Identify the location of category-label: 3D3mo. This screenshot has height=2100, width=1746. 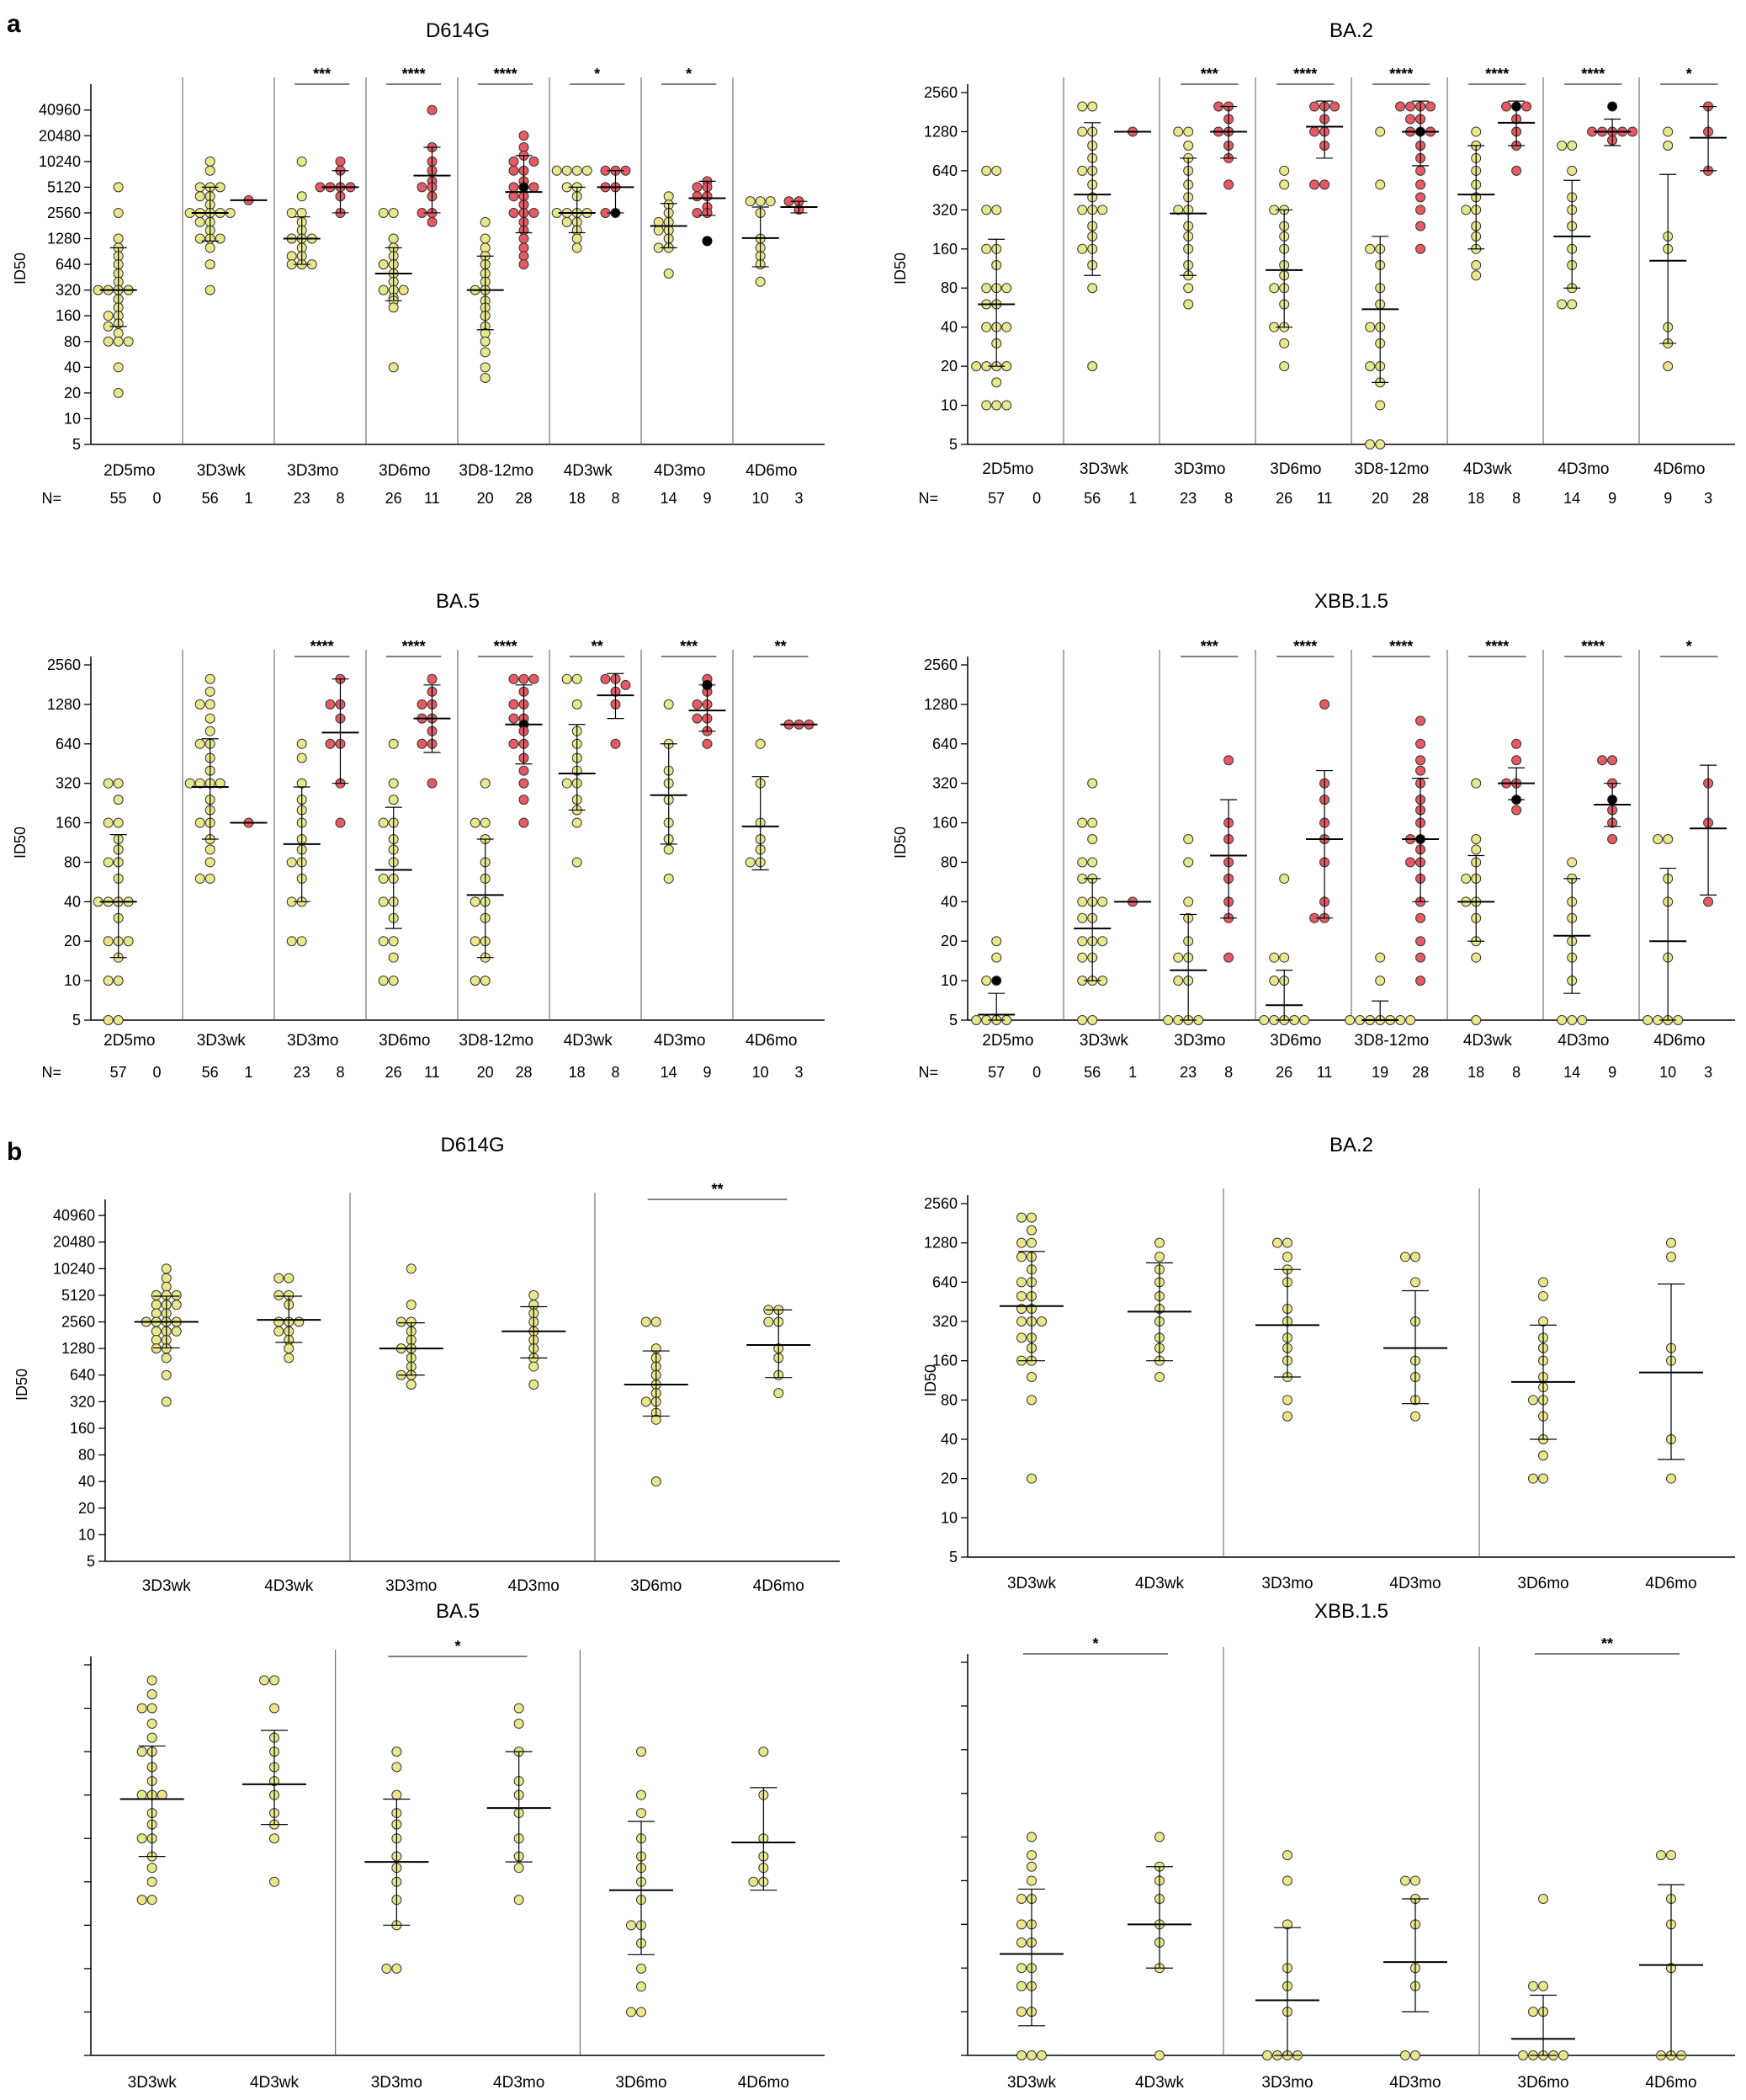
(1199, 1041).